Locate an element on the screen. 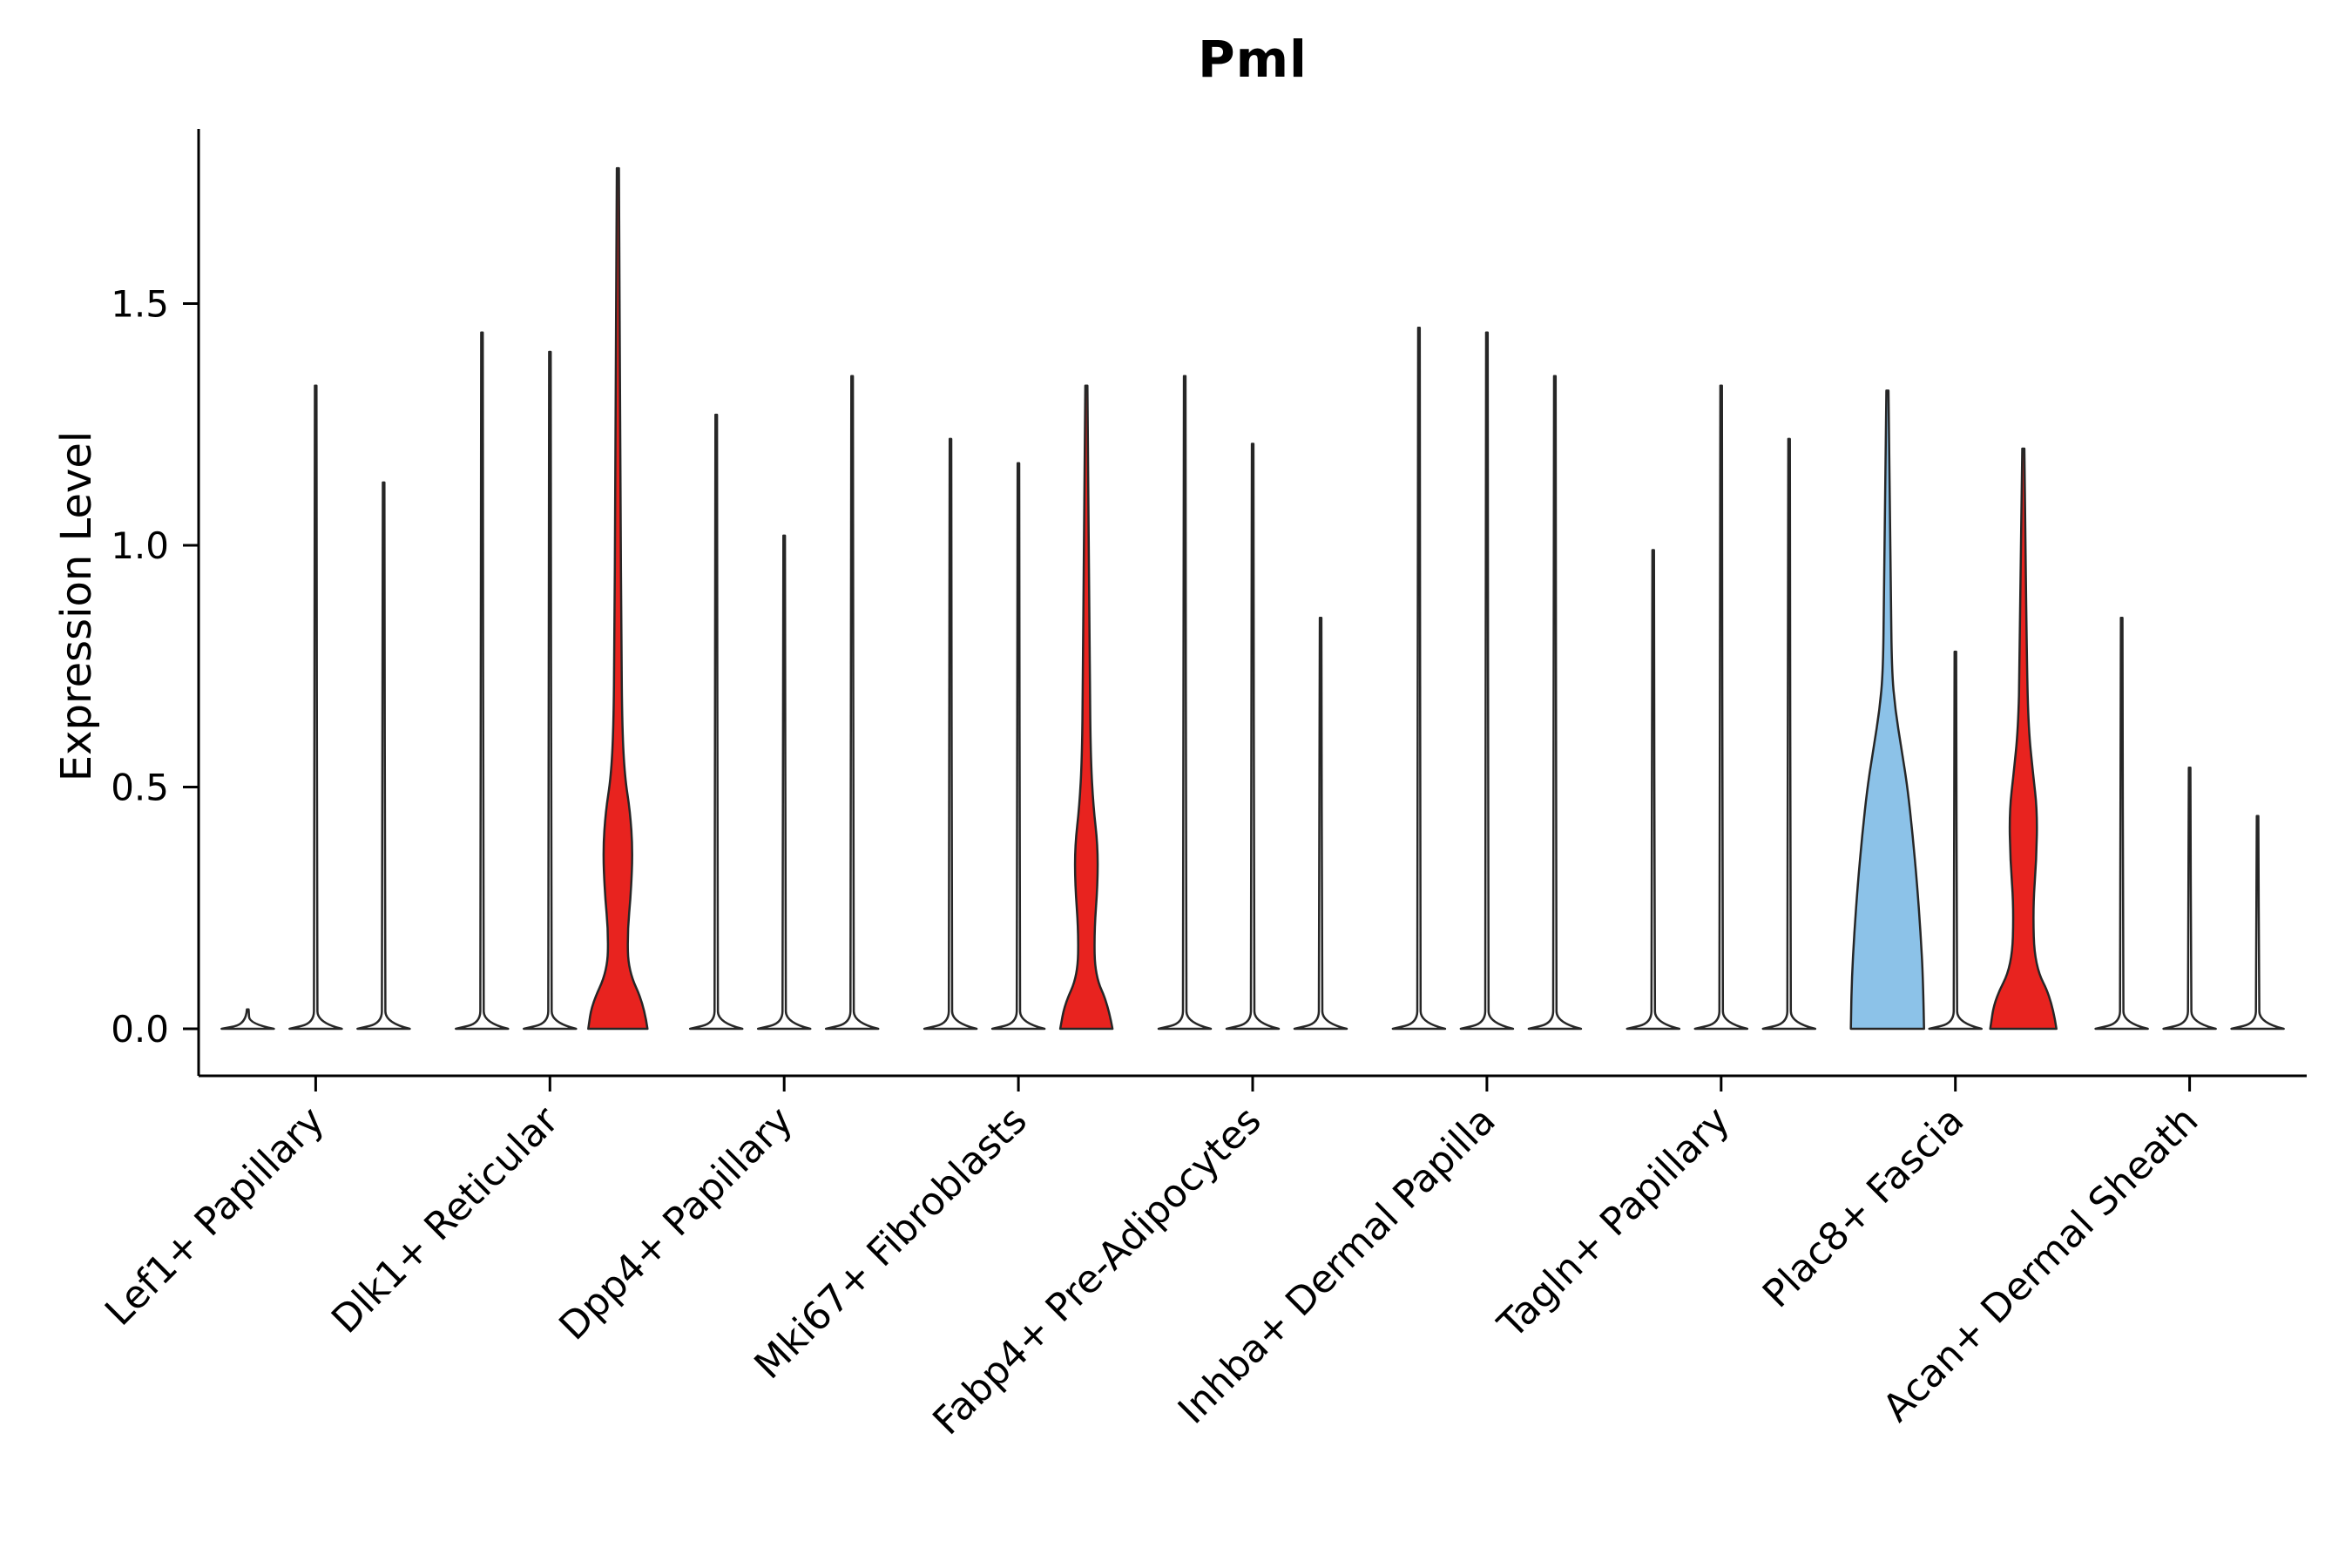 Image resolution: width=2352 pixels, height=1568 pixels. x-tick-label: Dpp4+ Papillary is located at coordinates (676, 1223).